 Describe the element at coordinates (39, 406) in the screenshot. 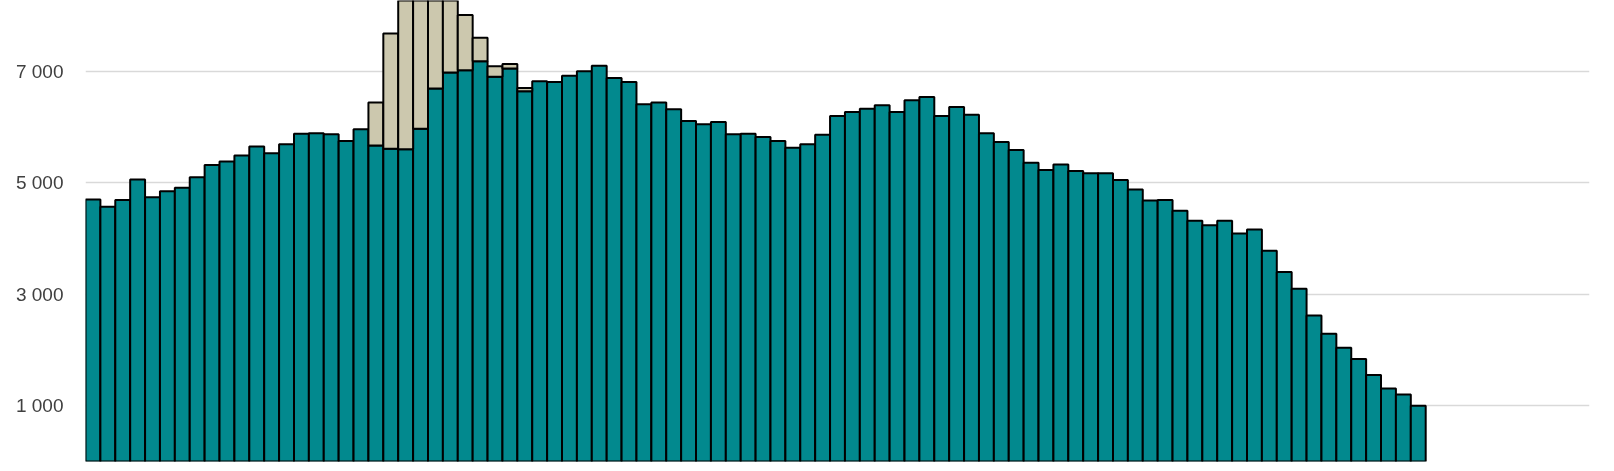

I see `y-tick-label: 1 000` at that location.